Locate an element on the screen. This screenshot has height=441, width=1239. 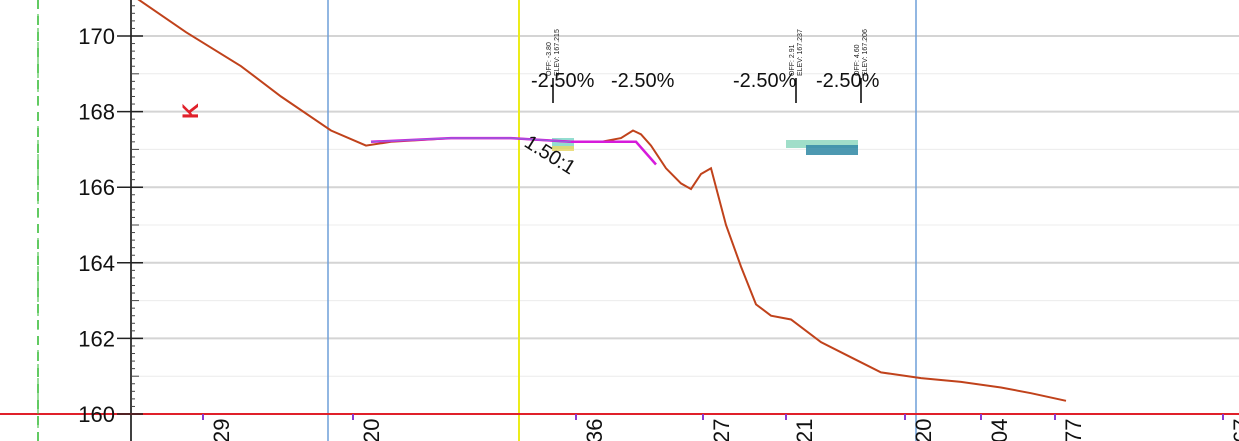
x-tick-label-0: 29 is located at coordinates (221, 430).